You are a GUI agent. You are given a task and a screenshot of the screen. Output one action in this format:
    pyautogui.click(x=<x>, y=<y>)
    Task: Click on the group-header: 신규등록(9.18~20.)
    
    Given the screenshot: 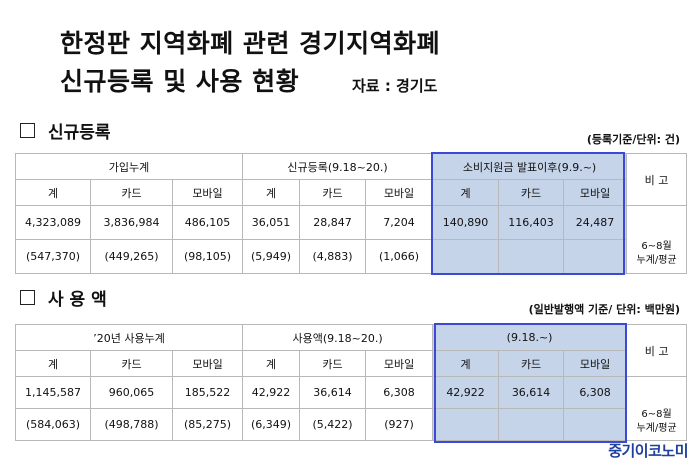 What is the action you would take?
    pyautogui.click(x=337, y=166)
    